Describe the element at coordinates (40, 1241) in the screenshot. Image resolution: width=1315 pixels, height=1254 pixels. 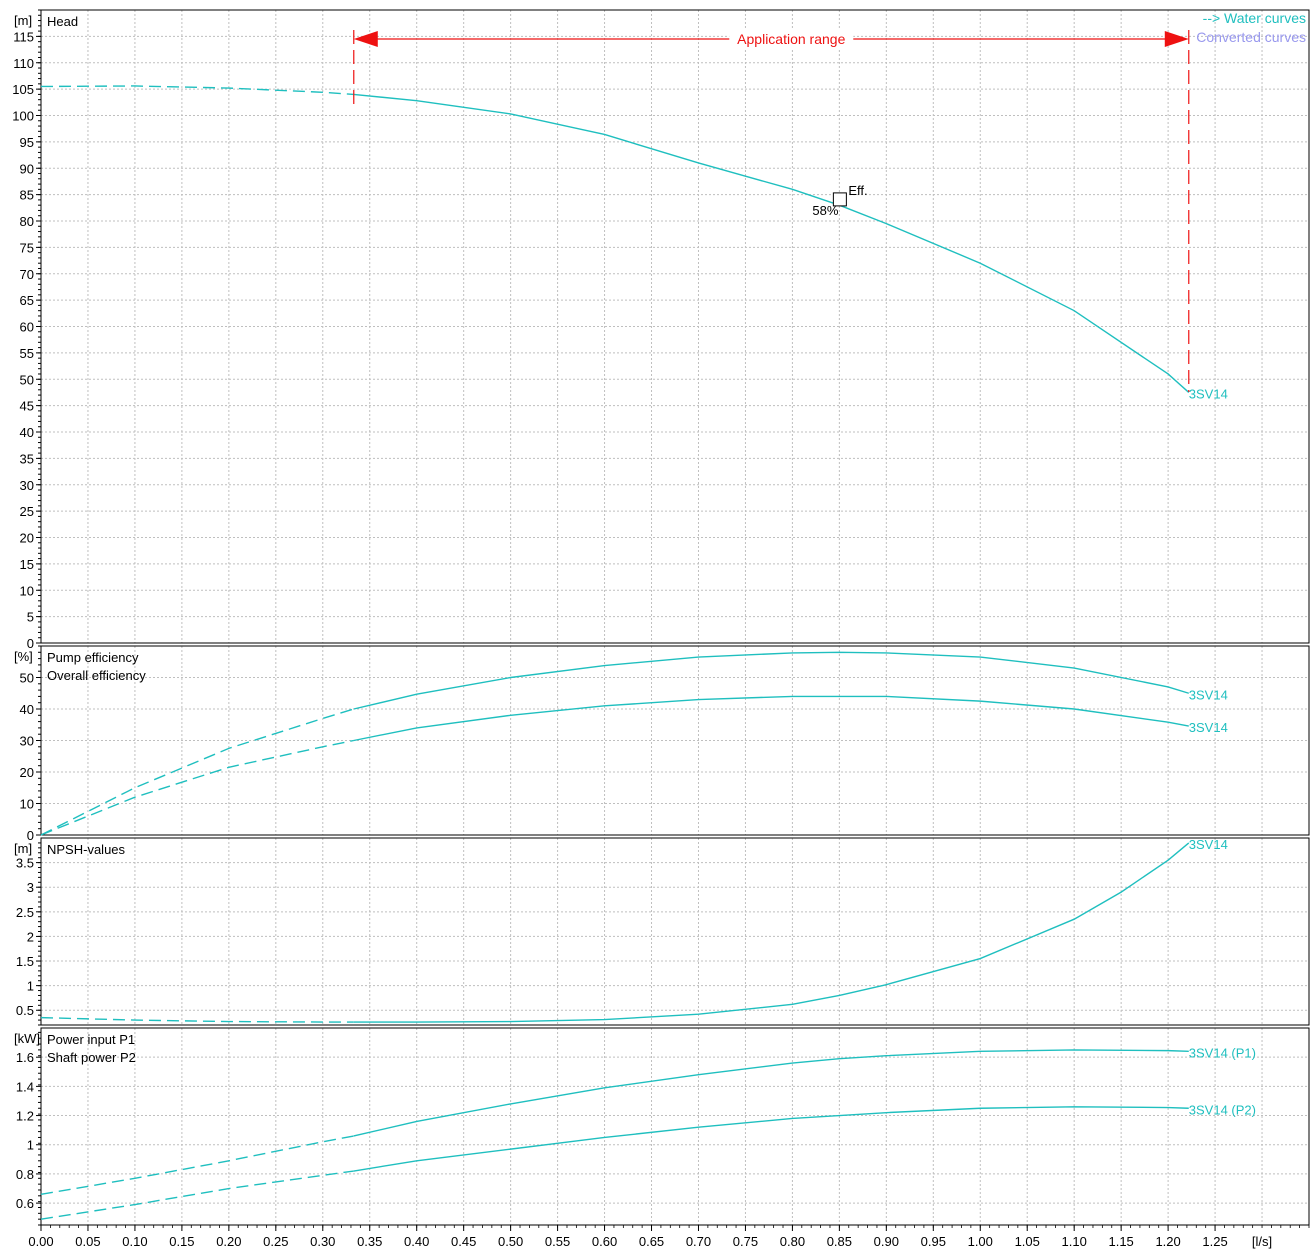
I see `x-tick-label: 0.00` at that location.